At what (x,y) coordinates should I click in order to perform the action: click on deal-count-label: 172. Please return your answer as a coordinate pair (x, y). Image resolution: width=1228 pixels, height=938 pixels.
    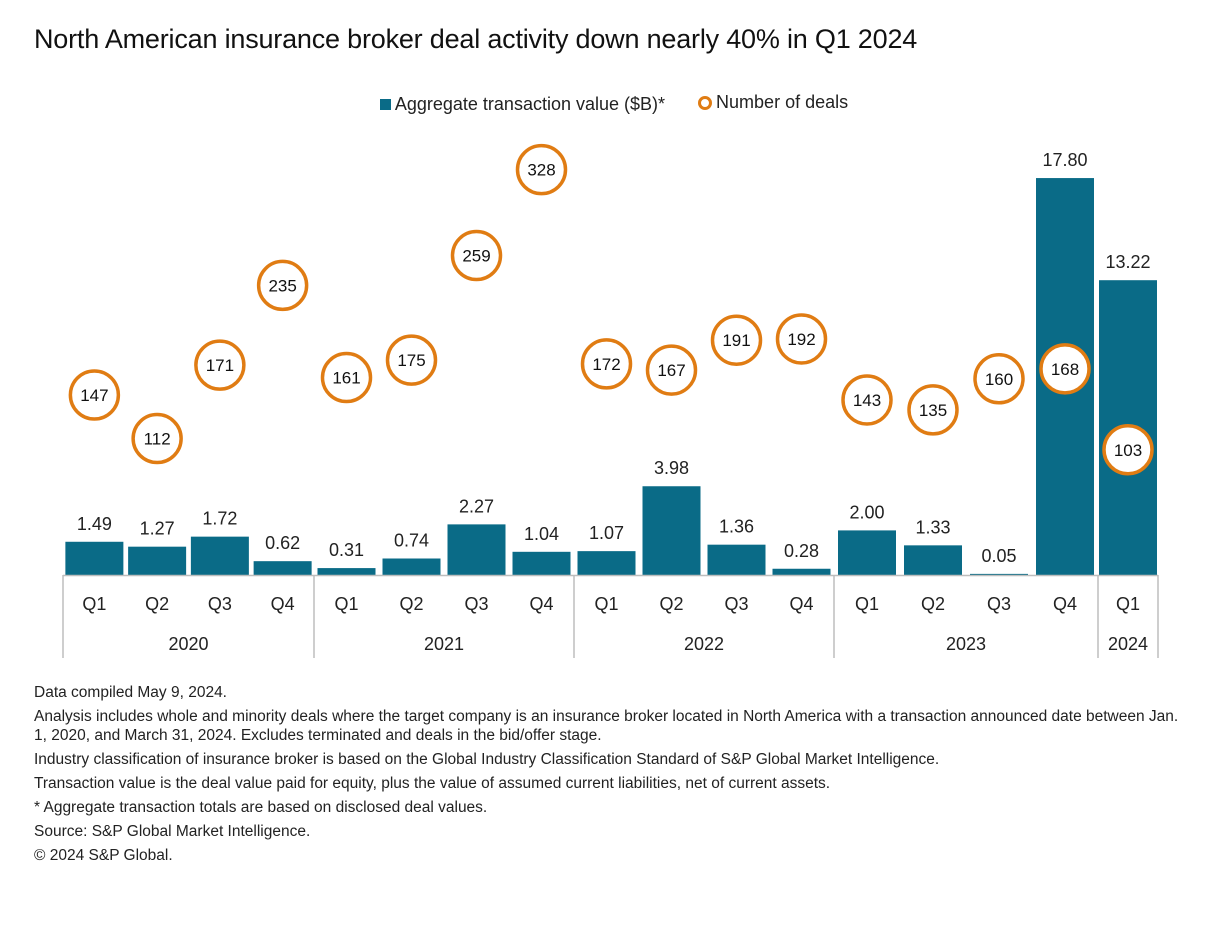
    Looking at the image, I should click on (606, 364).